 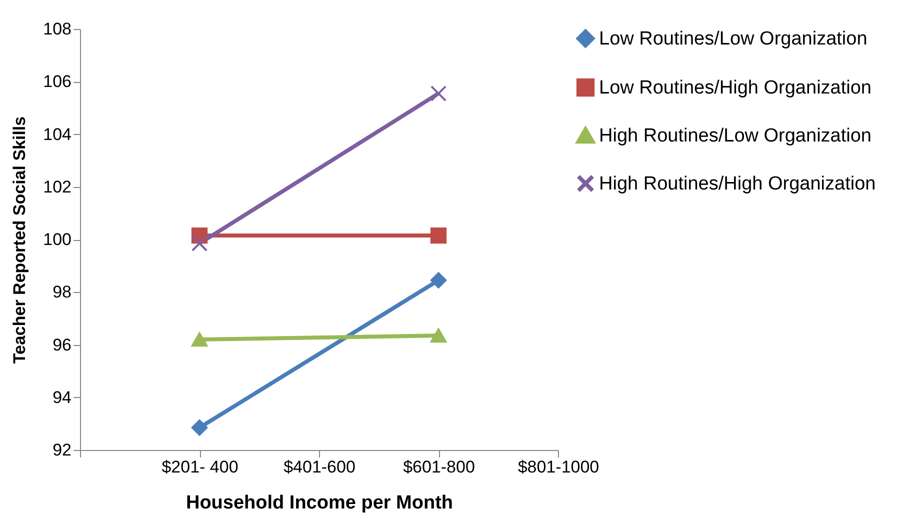 I want to click on y-tick-label: 108, so click(x=57, y=29).